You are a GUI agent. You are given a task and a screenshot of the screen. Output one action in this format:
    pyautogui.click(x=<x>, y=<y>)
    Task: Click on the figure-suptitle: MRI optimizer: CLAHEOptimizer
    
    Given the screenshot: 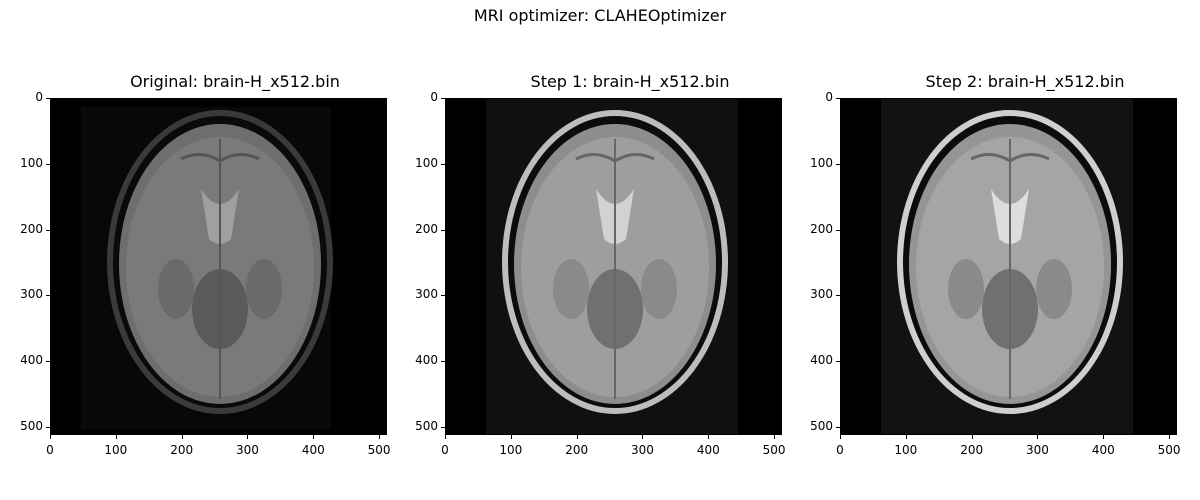 What is the action you would take?
    pyautogui.click(x=600, y=15)
    